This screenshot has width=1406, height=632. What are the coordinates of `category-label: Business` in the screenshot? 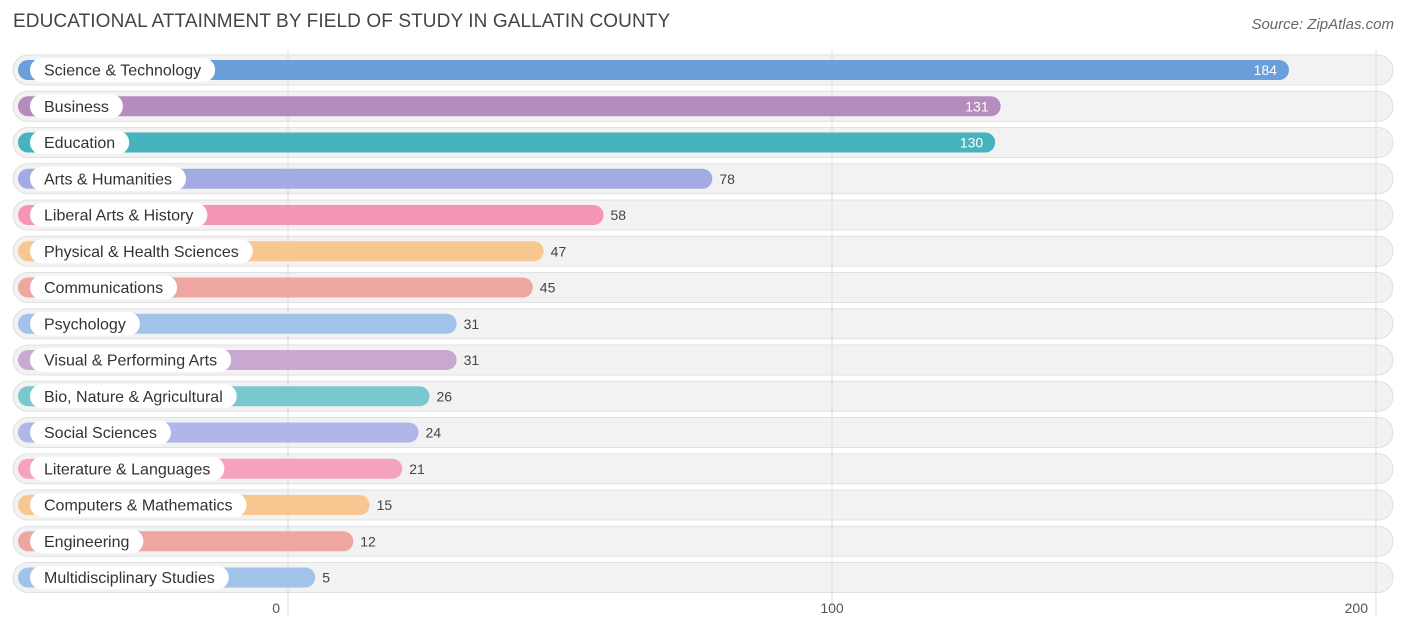 It's located at (76, 107).